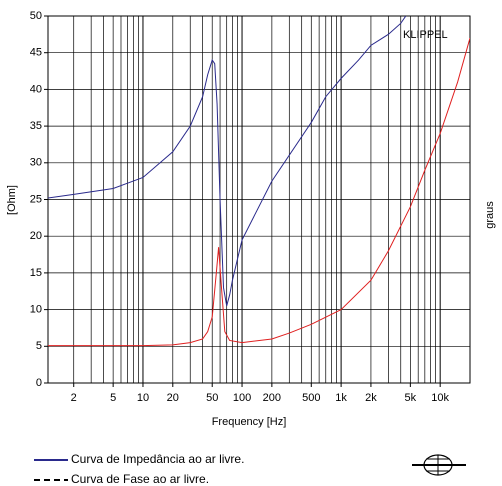 The height and width of the screenshot is (486, 502). Describe the element at coordinates (140, 479) in the screenshot. I see `legend-label: Curva de Fase ao ar livre.` at that location.